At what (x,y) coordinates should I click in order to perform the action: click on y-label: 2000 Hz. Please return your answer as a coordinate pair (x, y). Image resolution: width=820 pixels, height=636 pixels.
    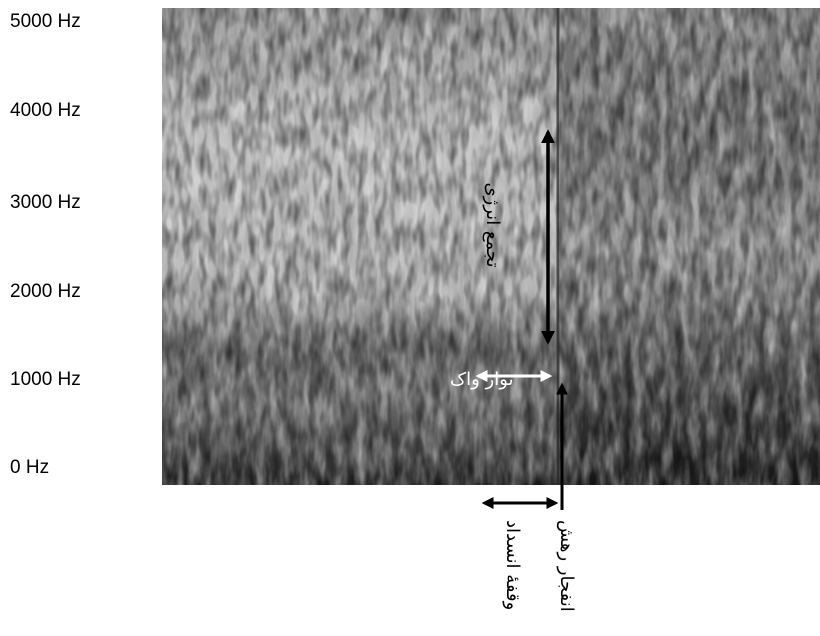
    Looking at the image, I should click on (45, 291).